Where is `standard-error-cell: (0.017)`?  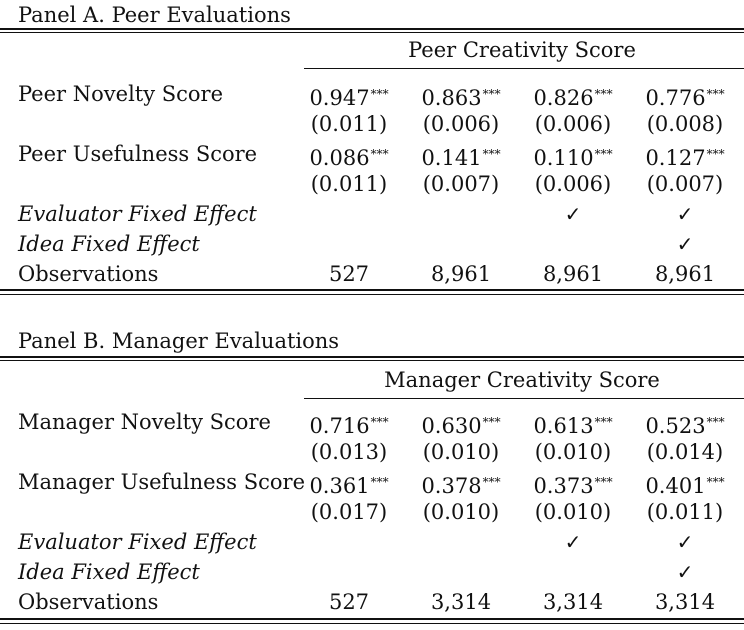
standard-error-cell: (0.017) is located at coordinates (349, 512).